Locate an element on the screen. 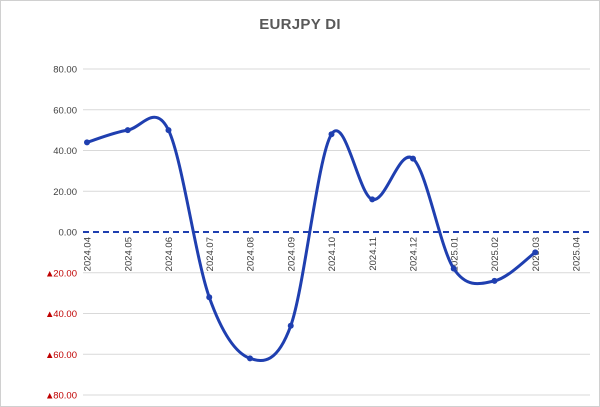 This screenshot has height=407, width=600. x-tick-label: 2024.10 is located at coordinates (332, 254).